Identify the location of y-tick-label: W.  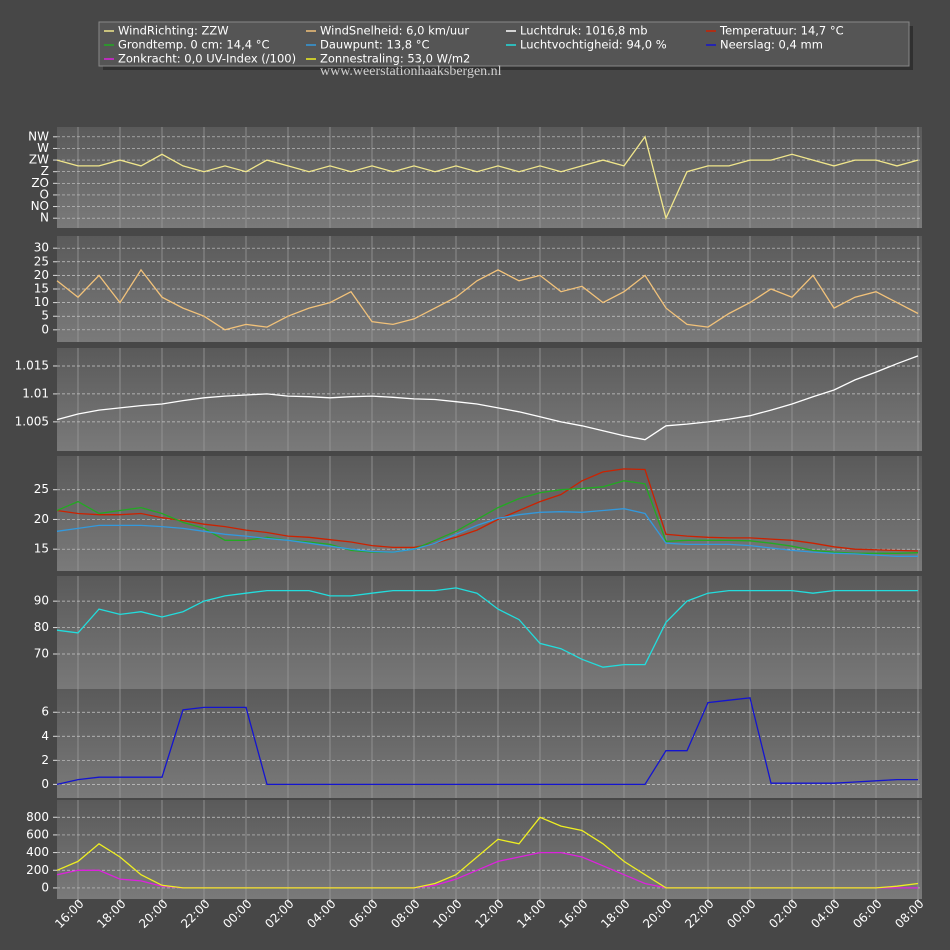
(43, 148).